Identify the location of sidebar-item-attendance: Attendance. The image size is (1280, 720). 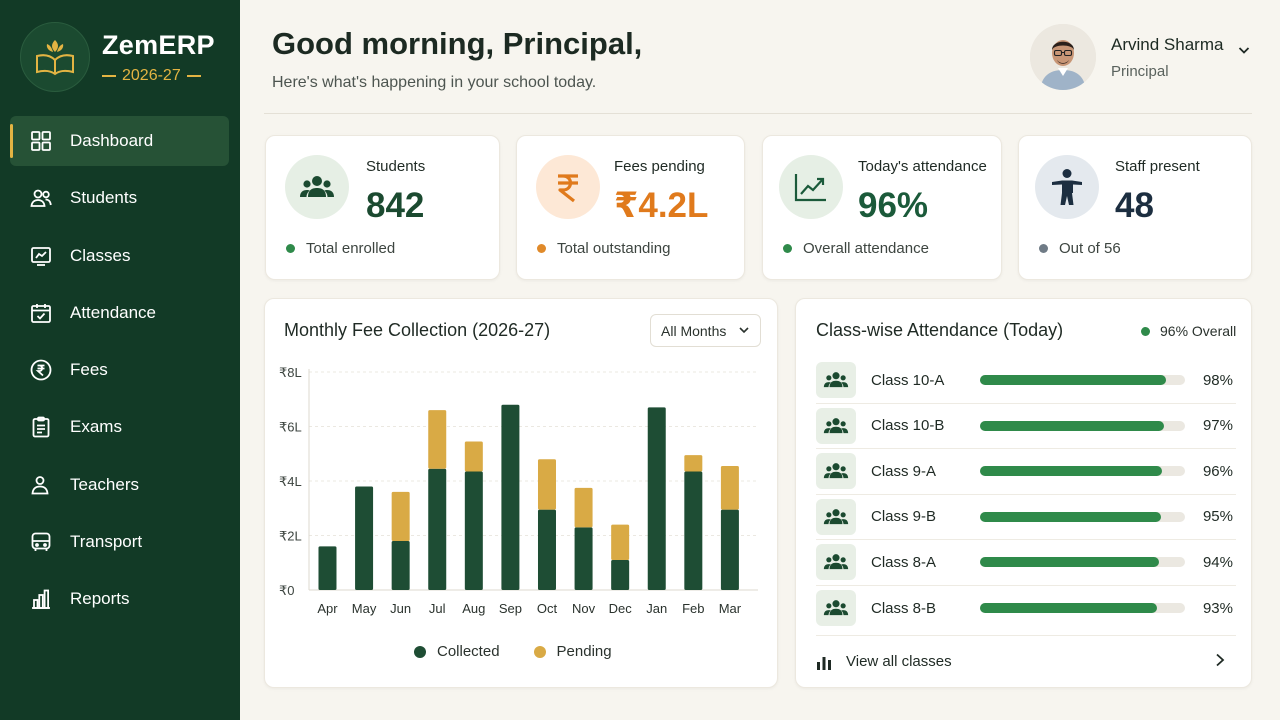
(119, 313).